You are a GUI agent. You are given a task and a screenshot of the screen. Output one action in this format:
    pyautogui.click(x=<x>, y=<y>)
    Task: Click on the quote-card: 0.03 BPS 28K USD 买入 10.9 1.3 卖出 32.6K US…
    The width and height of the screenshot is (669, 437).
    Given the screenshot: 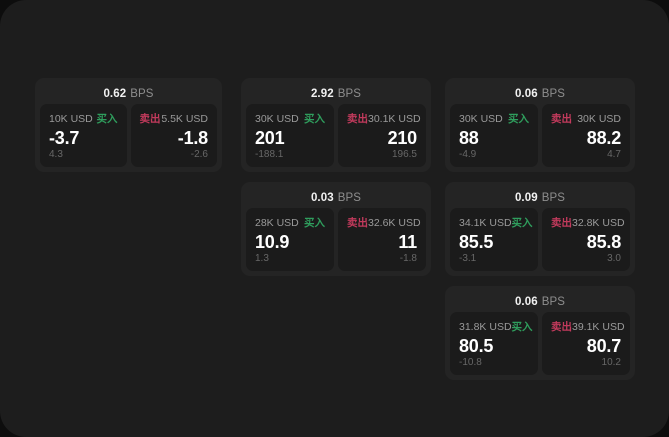 What is the action you would take?
    pyautogui.click(x=336, y=229)
    